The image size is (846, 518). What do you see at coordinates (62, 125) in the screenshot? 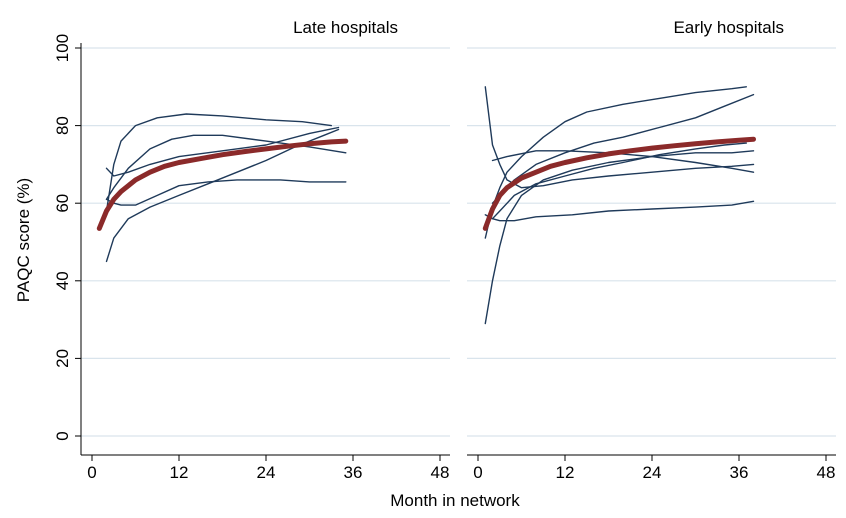
I see `y-tick-label: 80` at bounding box center [62, 125].